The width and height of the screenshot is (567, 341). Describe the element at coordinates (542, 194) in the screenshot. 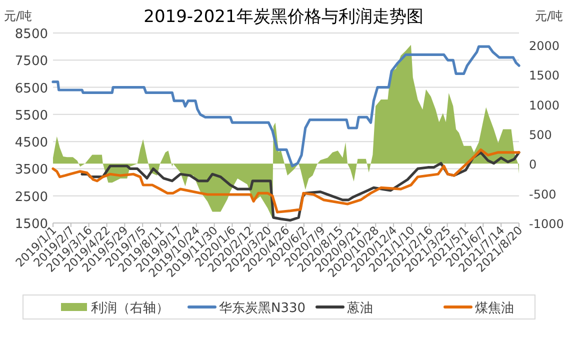

I see `y2-tick-label: -500` at that location.